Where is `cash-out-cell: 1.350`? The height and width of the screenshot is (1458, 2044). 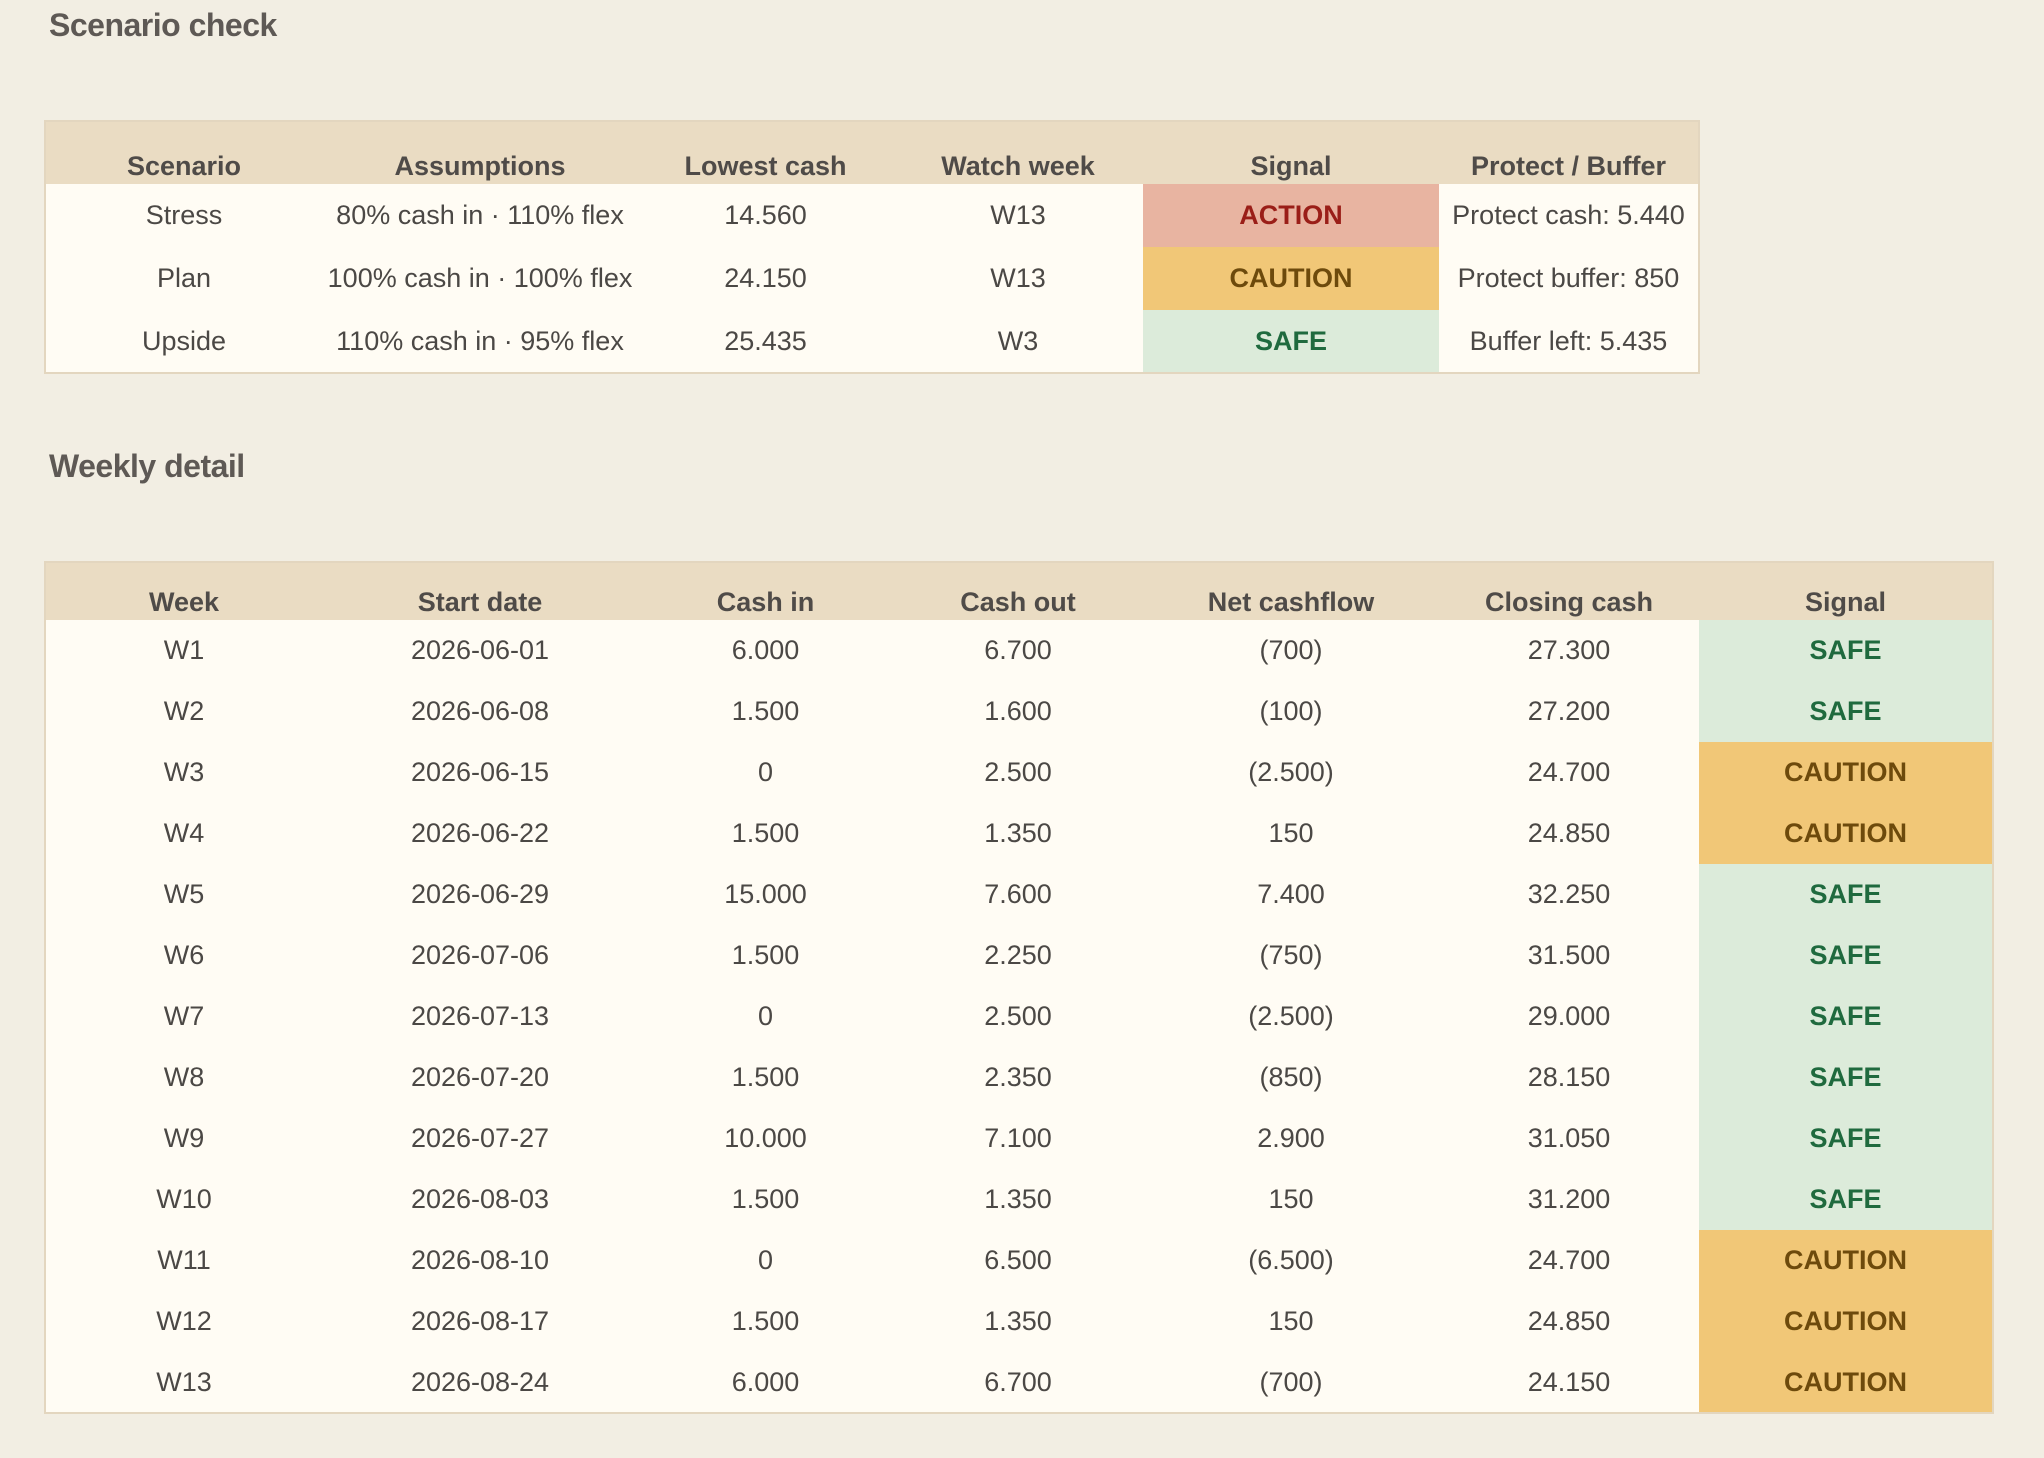
cash-out-cell: 1.350 is located at coordinates (1018, 833).